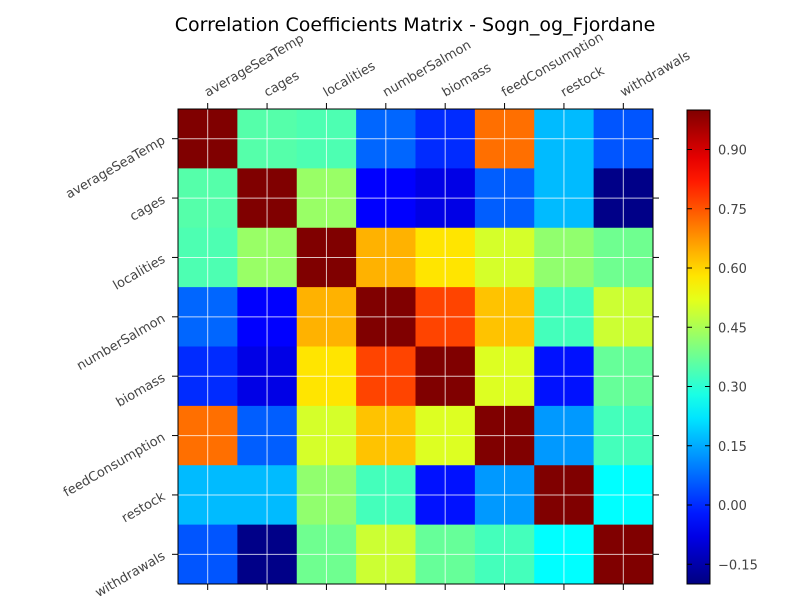 This screenshot has width=800, height=600. What do you see at coordinates (141, 391) in the screenshot?
I see `y-tick-label: biomass` at bounding box center [141, 391].